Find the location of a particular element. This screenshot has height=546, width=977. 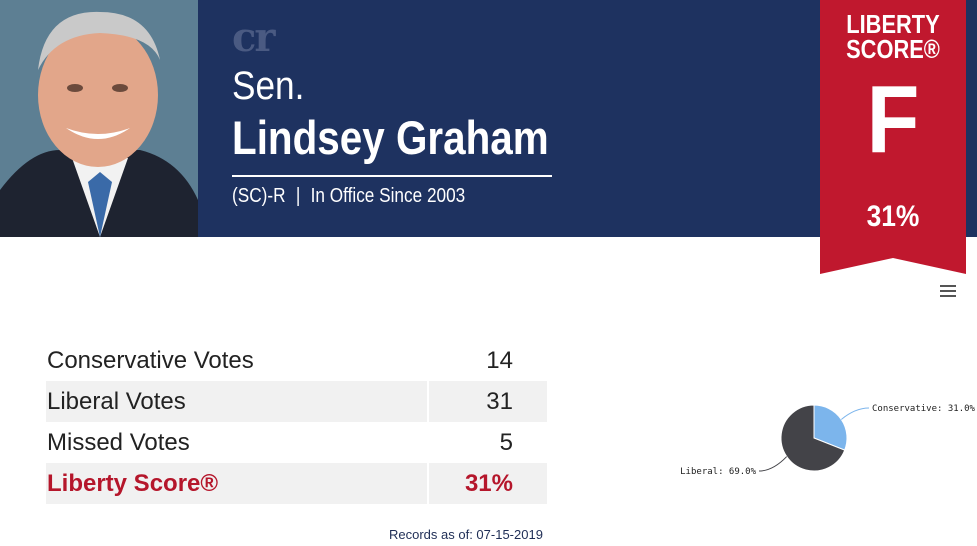

ribbon-title-line2: SCORE® is located at coordinates (893, 49).